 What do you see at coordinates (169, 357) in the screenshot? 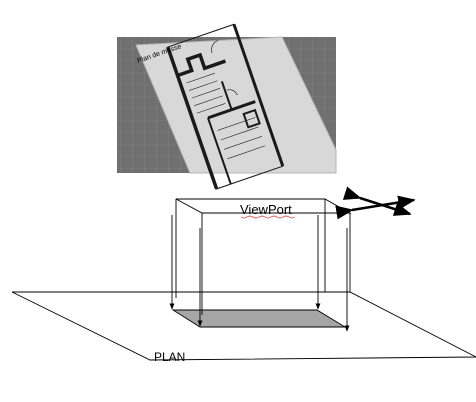
I see `plan-label: PLAN` at bounding box center [169, 357].